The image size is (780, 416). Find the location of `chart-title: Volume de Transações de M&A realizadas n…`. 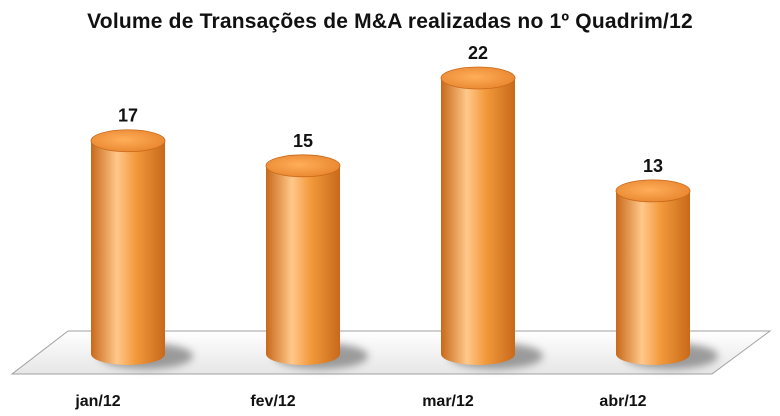

chart-title: Volume de Transações de M&A realizadas n… is located at coordinates (390, 21).